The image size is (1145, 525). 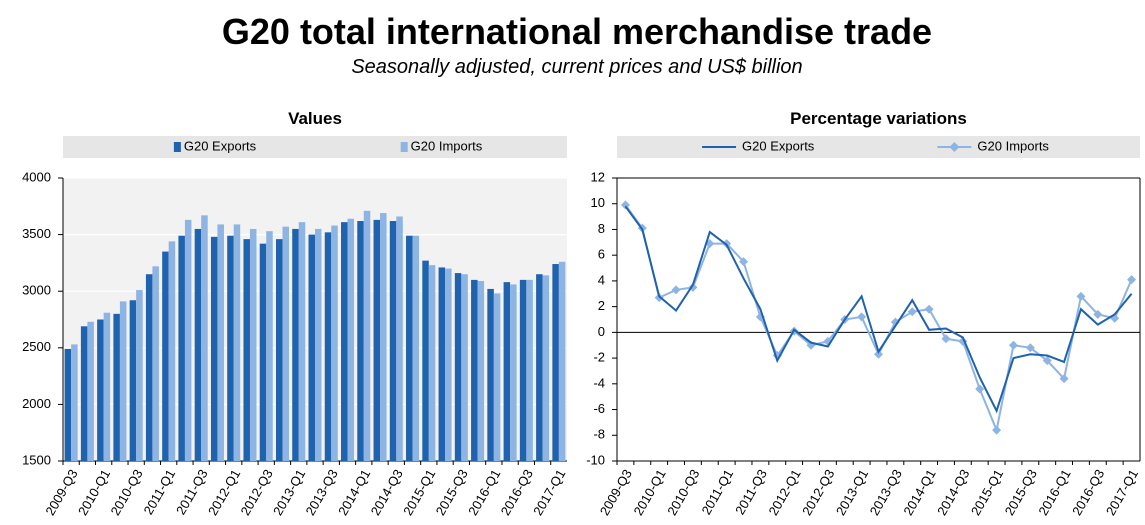 What do you see at coordinates (818, 492) in the screenshot?
I see `x-tick-label: 2012-Q3` at bounding box center [818, 492].